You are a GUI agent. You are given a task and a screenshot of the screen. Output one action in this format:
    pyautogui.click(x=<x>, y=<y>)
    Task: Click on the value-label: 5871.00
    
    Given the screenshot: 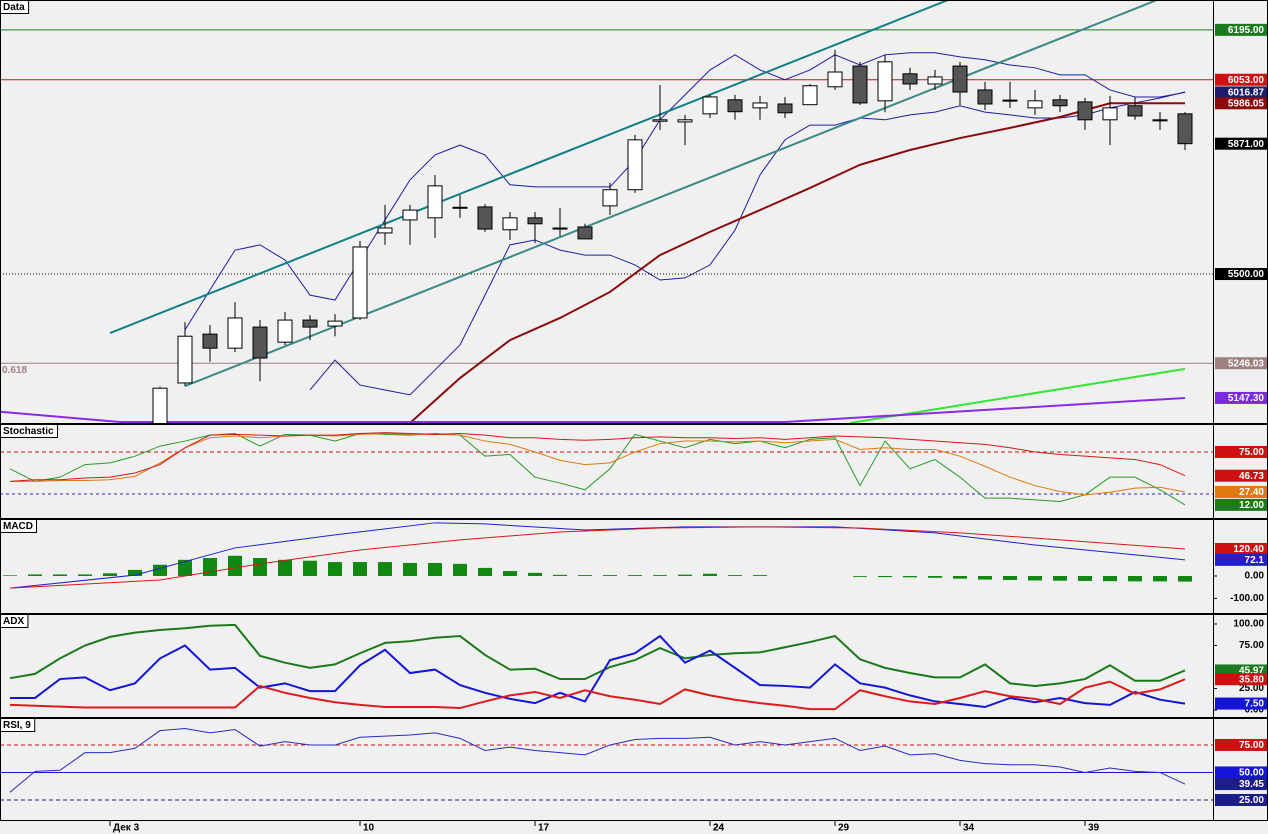 What is the action you would take?
    pyautogui.click(x=1246, y=144)
    